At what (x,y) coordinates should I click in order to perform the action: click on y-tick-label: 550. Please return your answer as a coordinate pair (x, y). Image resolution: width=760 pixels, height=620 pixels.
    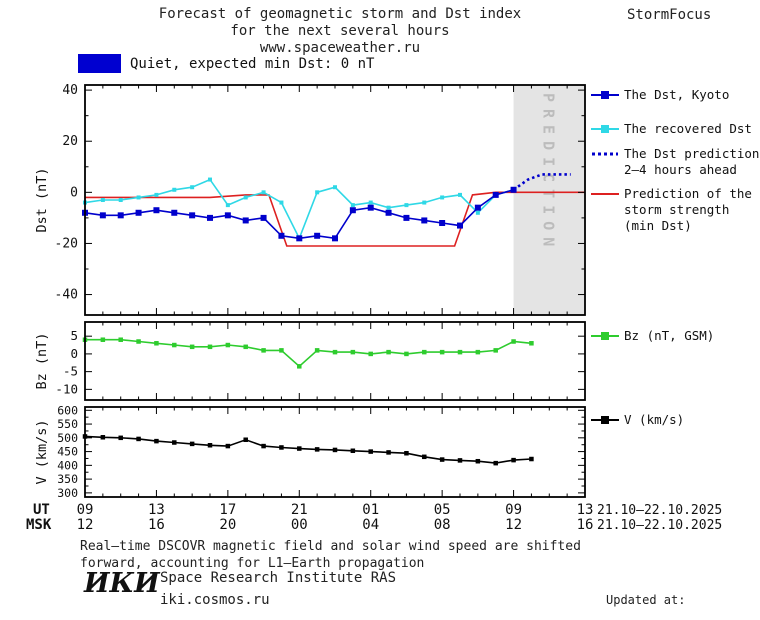
    Looking at the image, I should click on (67, 424).